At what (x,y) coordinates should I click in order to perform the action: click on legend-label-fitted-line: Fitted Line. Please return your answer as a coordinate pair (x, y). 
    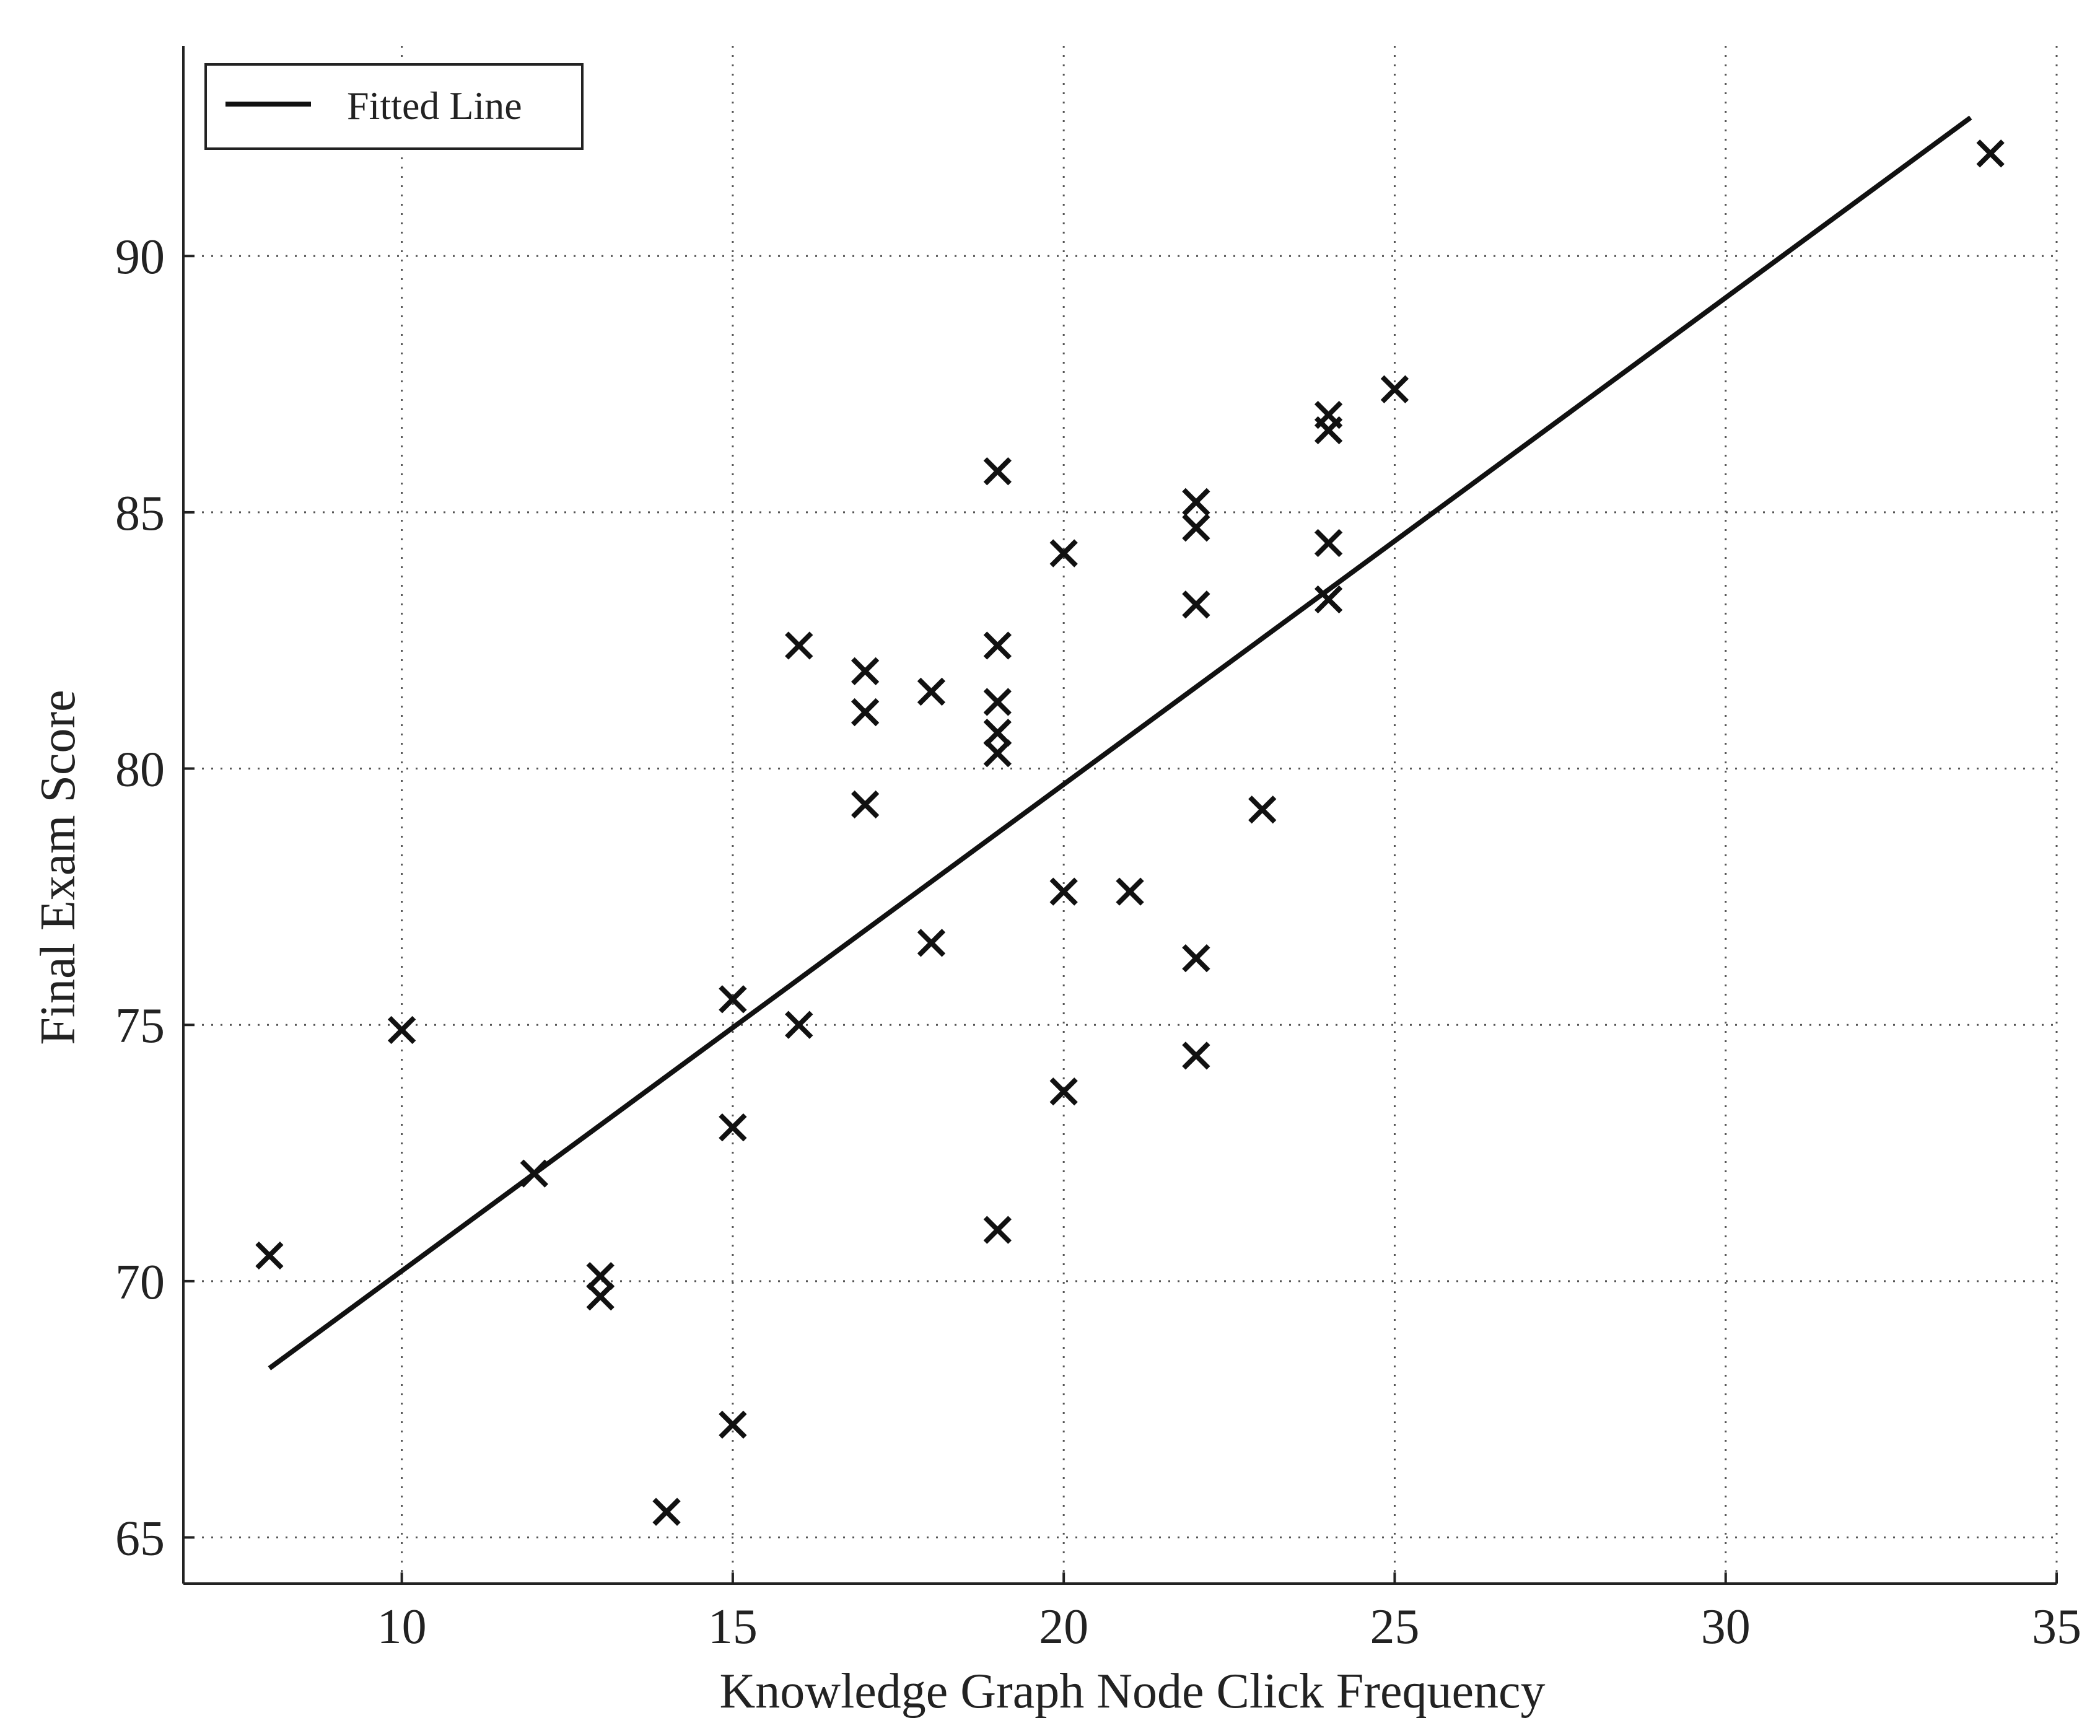
    Looking at the image, I should click on (434, 106).